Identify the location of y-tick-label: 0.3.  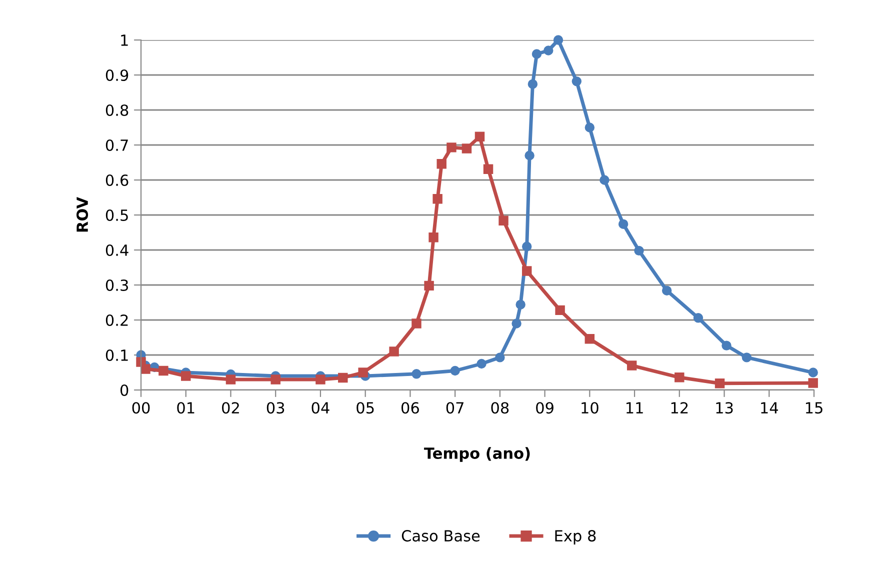
(117, 285).